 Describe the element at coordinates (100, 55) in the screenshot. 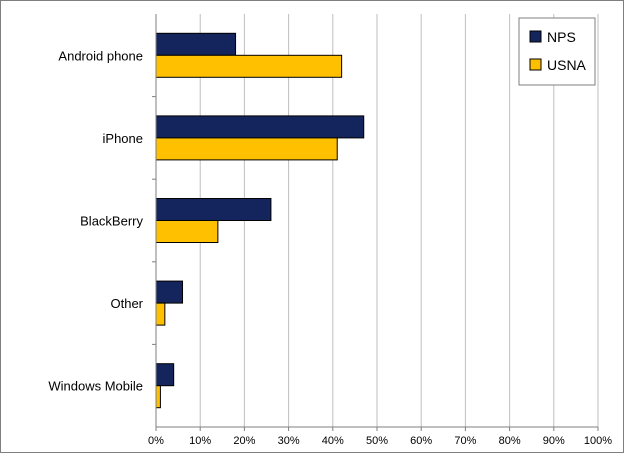

I see `category-label: Android phone` at that location.